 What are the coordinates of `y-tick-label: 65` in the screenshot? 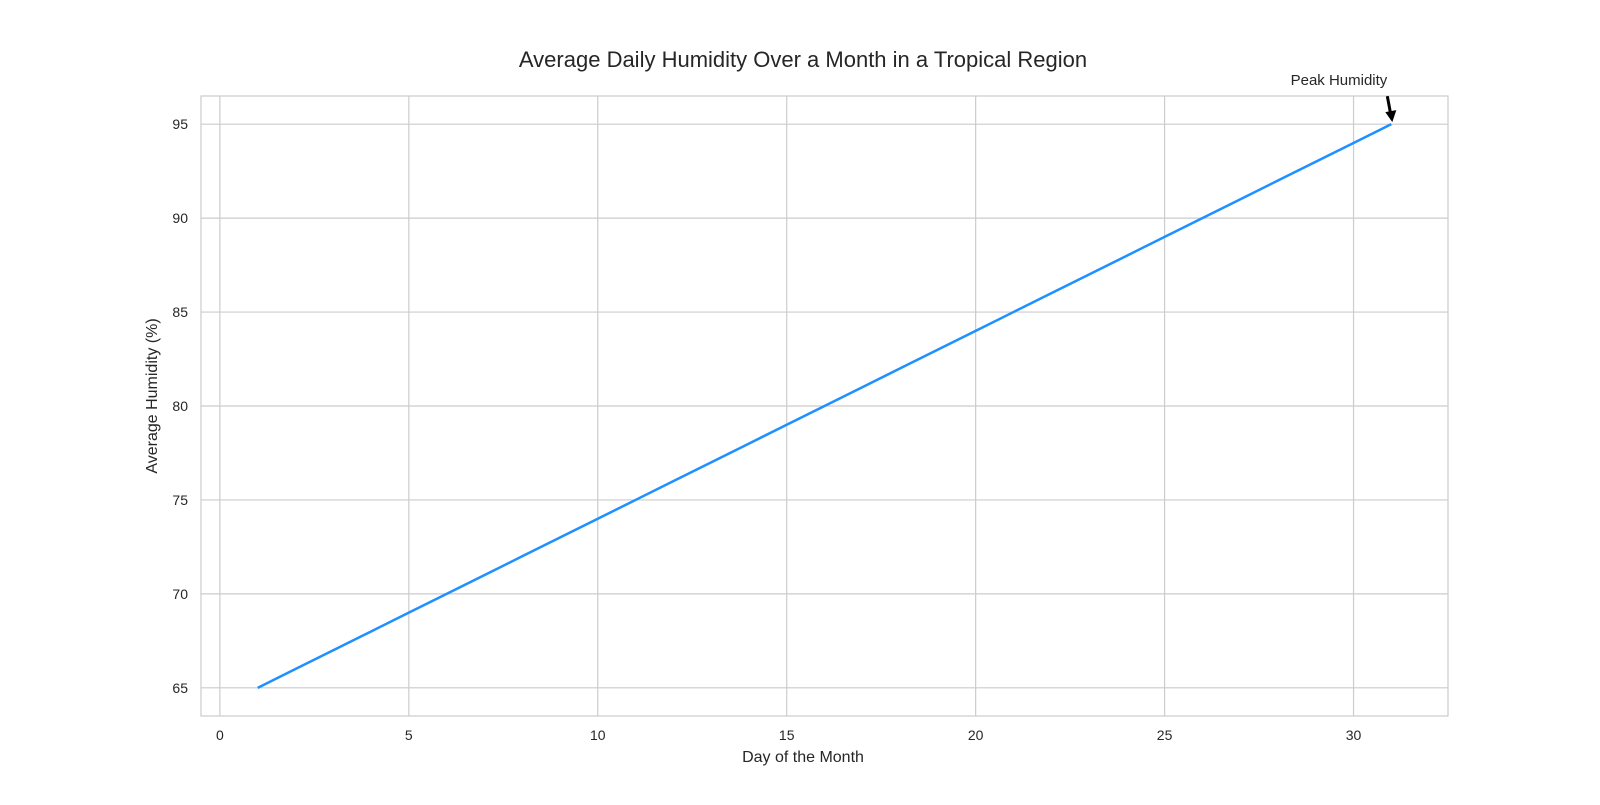 It's located at (180, 688).